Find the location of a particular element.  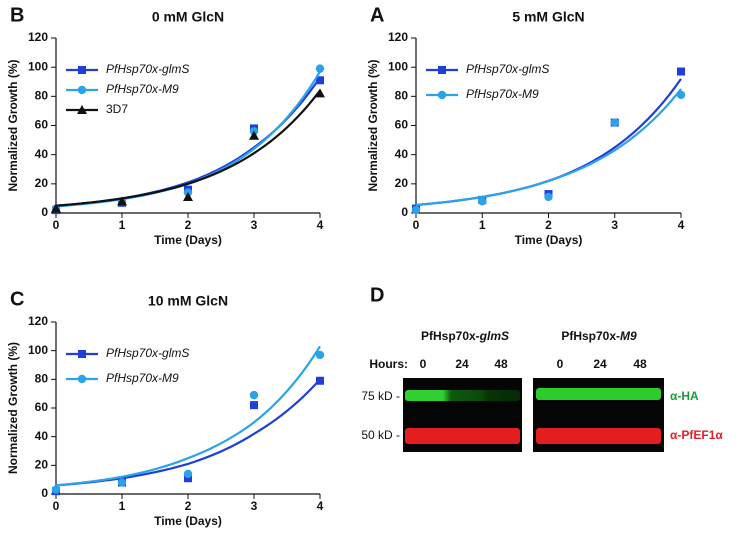

group-label: PfHsp70x-glmS is located at coordinates (465, 336).